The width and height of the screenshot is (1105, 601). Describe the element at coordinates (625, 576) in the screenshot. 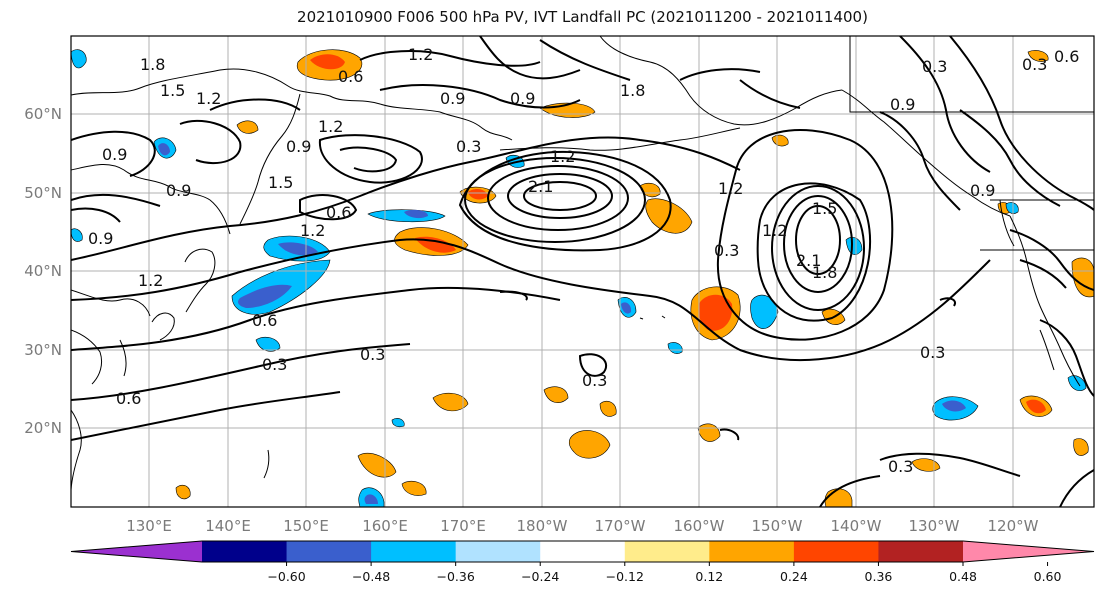

I see `colorbar-tick-label: −0.12` at that location.